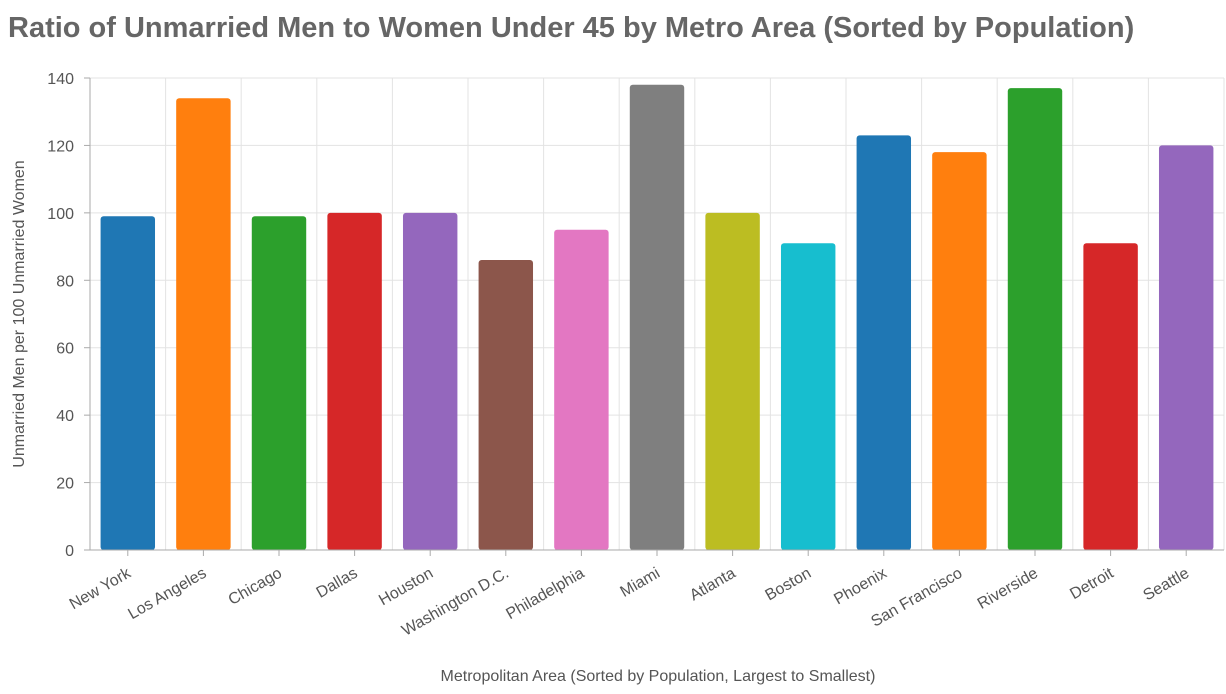 The image size is (1226, 694). What do you see at coordinates (65, 484) in the screenshot?
I see `y-tick-label: 20` at bounding box center [65, 484].